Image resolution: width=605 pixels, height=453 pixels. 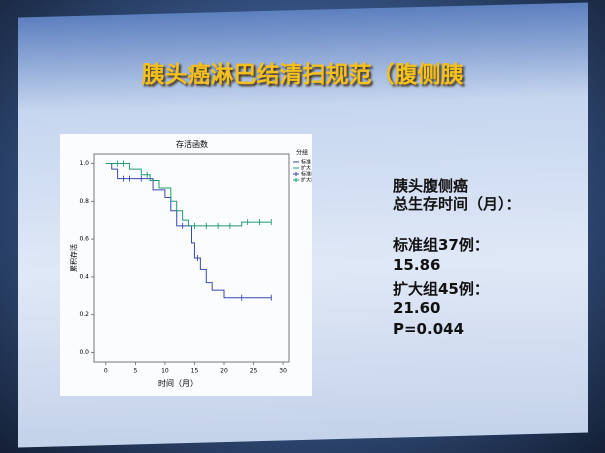 What do you see at coordinates (417, 308) in the screenshot?
I see `side-text: 21.60` at bounding box center [417, 308].